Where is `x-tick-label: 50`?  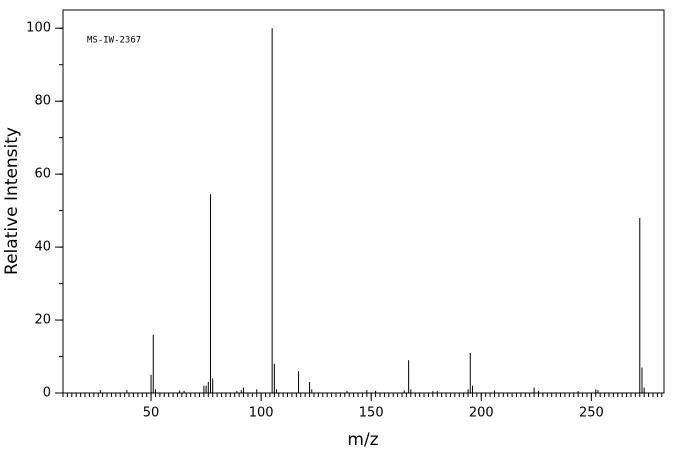
x-tick-label: 50 is located at coordinates (151, 413).